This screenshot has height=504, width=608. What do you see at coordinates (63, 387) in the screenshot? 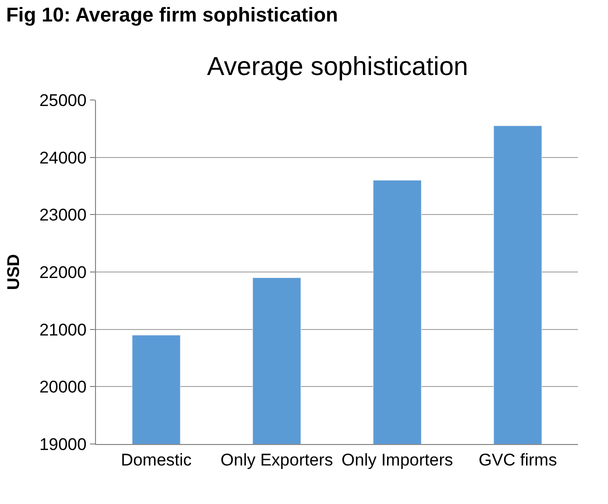
I see `y-tick-label: 20000` at bounding box center [63, 387].